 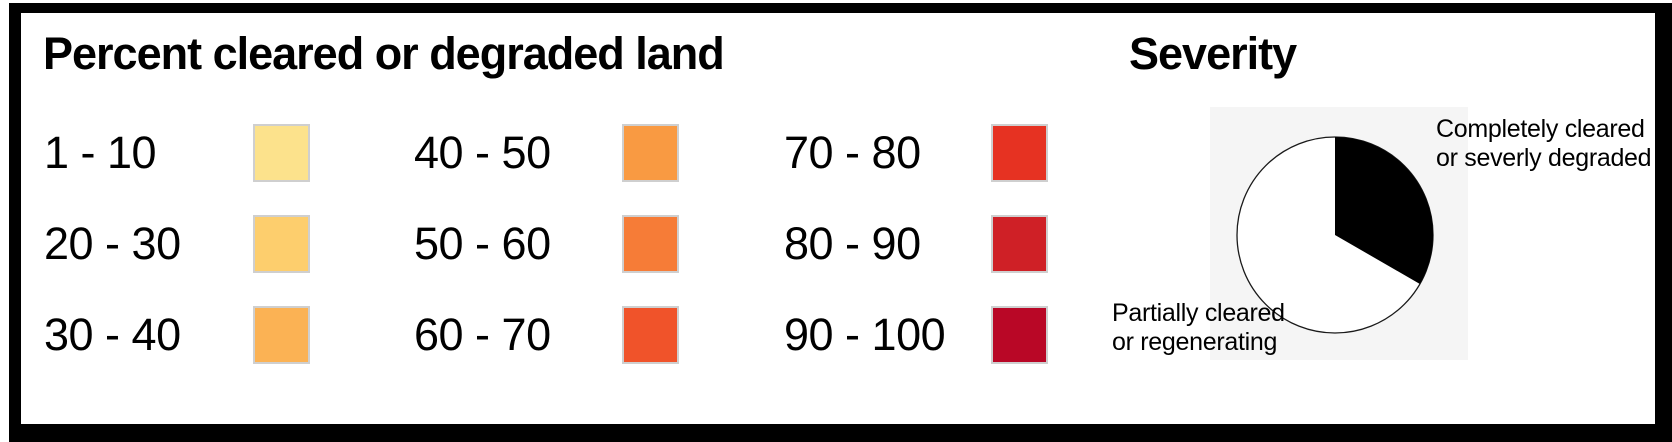 What do you see at coordinates (865, 334) in the screenshot?
I see `range-label-90-100: 90 - 100` at bounding box center [865, 334].